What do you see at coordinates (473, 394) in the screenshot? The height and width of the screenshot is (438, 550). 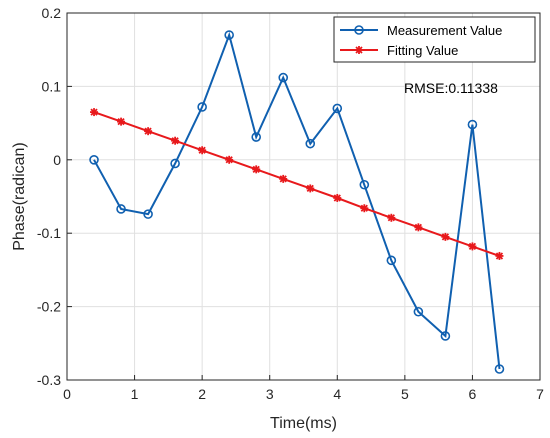 I see `x-tick-label: 6` at bounding box center [473, 394].